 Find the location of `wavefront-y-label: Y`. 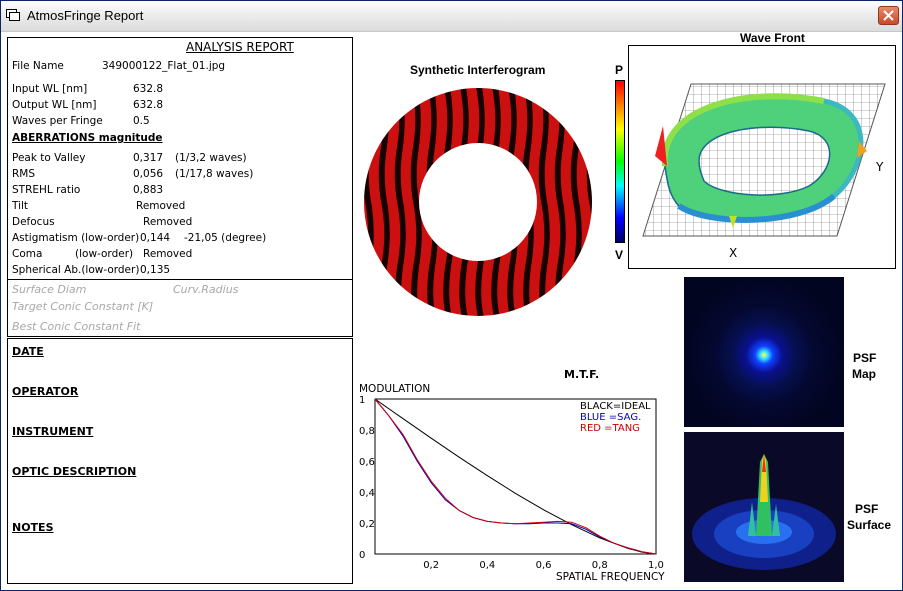

wavefront-y-label: Y is located at coordinates (879, 167).